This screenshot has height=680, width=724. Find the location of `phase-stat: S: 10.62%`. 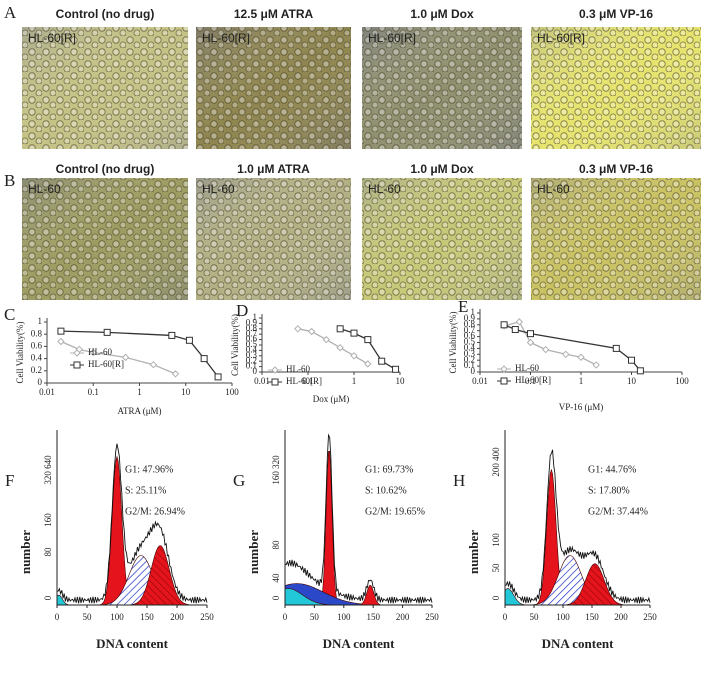

phase-stat: S: 10.62% is located at coordinates (386, 490).